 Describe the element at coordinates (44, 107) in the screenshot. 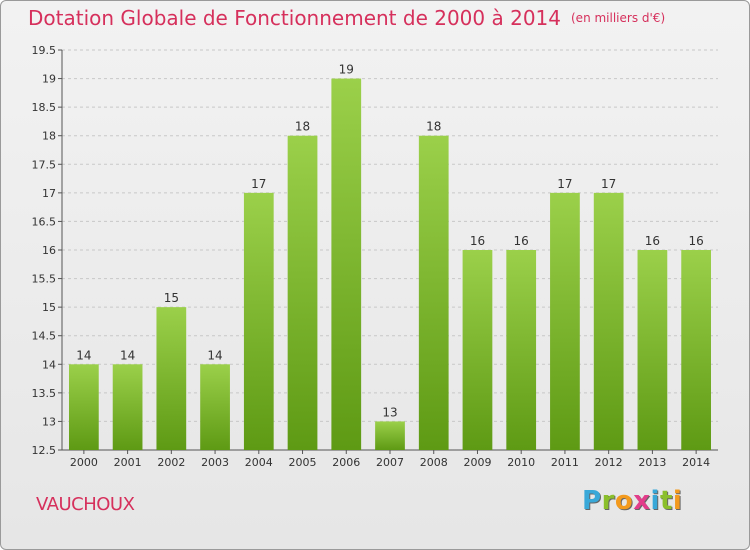

I see `y-tick-label: 18.5` at that location.